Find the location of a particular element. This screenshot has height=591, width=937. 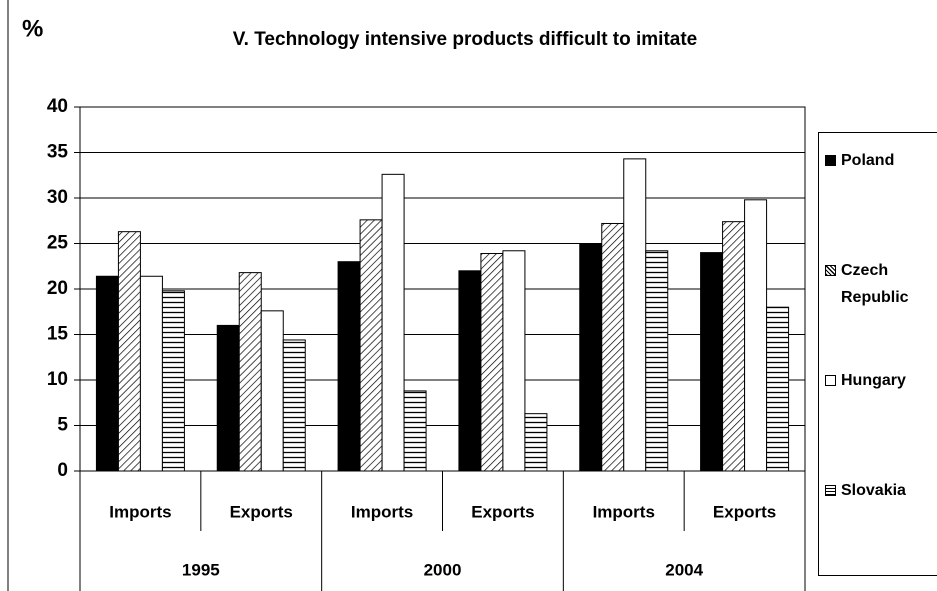

legend-entry: Poland is located at coordinates (881, 160).